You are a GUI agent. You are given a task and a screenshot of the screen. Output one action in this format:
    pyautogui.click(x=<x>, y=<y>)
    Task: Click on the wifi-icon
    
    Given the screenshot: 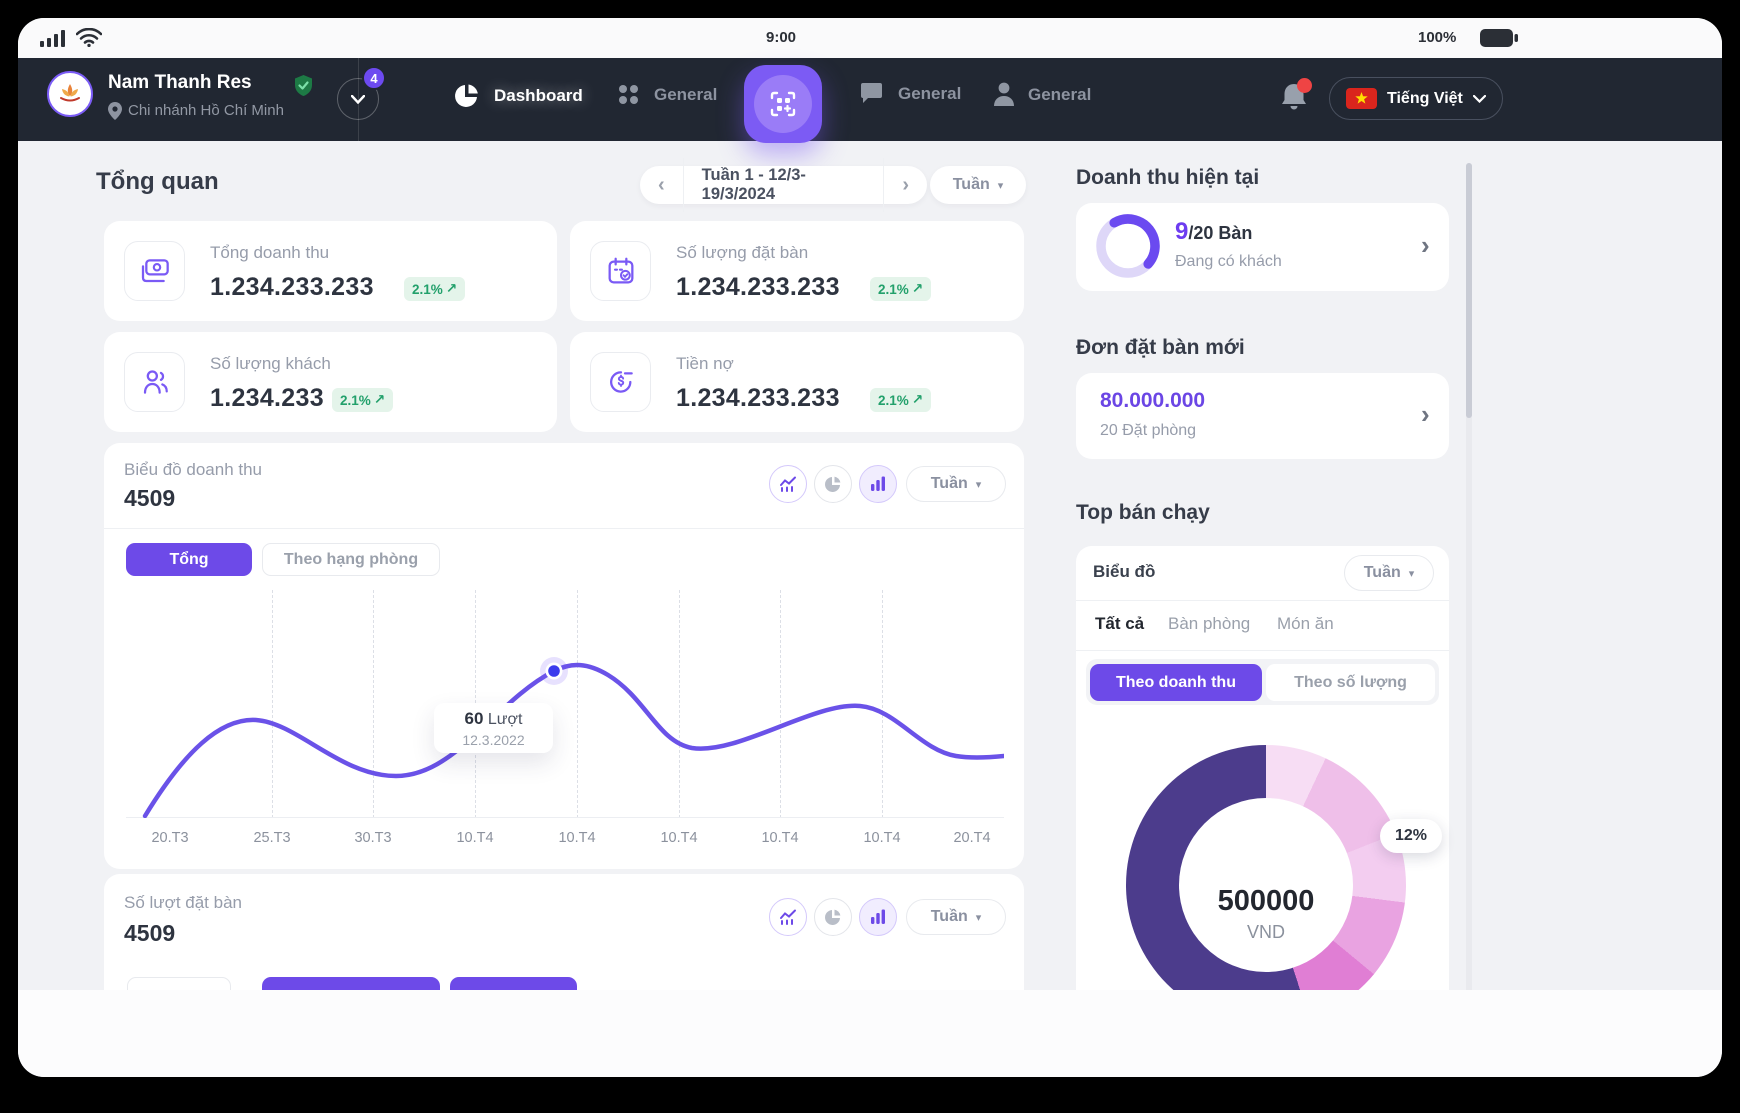 What is the action you would take?
    pyautogui.click(x=89, y=37)
    